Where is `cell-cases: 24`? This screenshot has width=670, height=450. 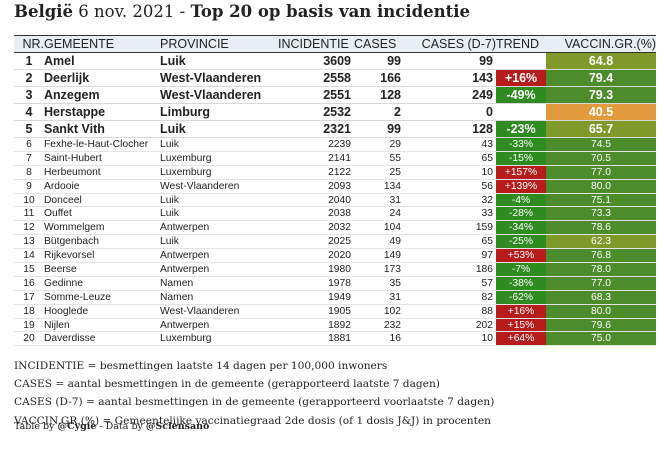 cell-cases: 24 is located at coordinates (379, 214).